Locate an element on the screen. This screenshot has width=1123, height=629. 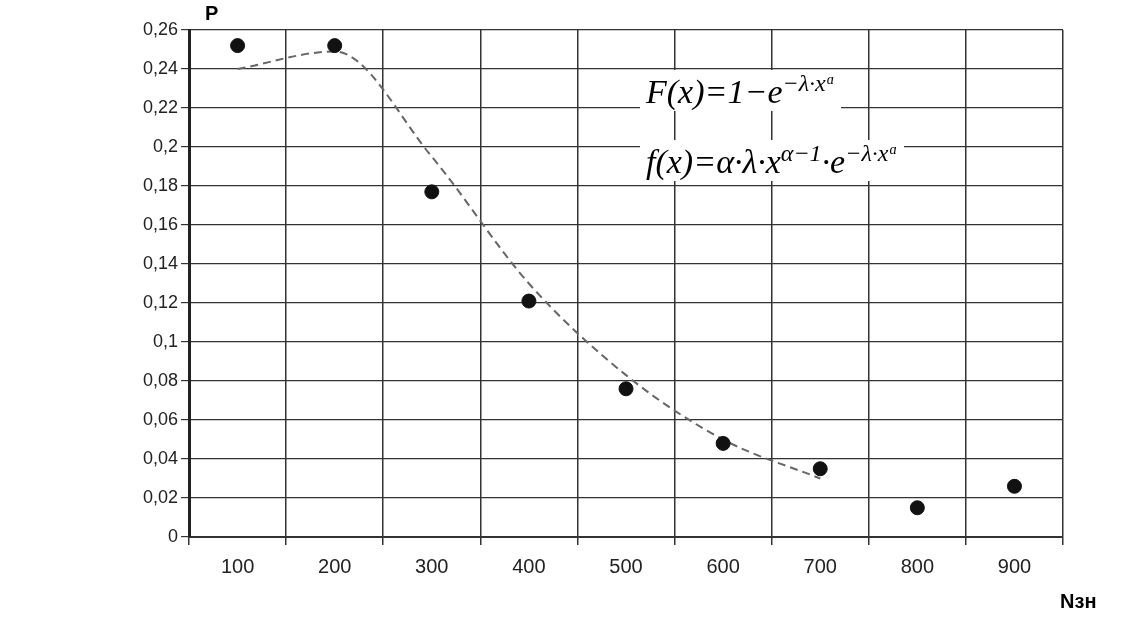
y-tick-label: 0,26 is located at coordinates (160, 28).